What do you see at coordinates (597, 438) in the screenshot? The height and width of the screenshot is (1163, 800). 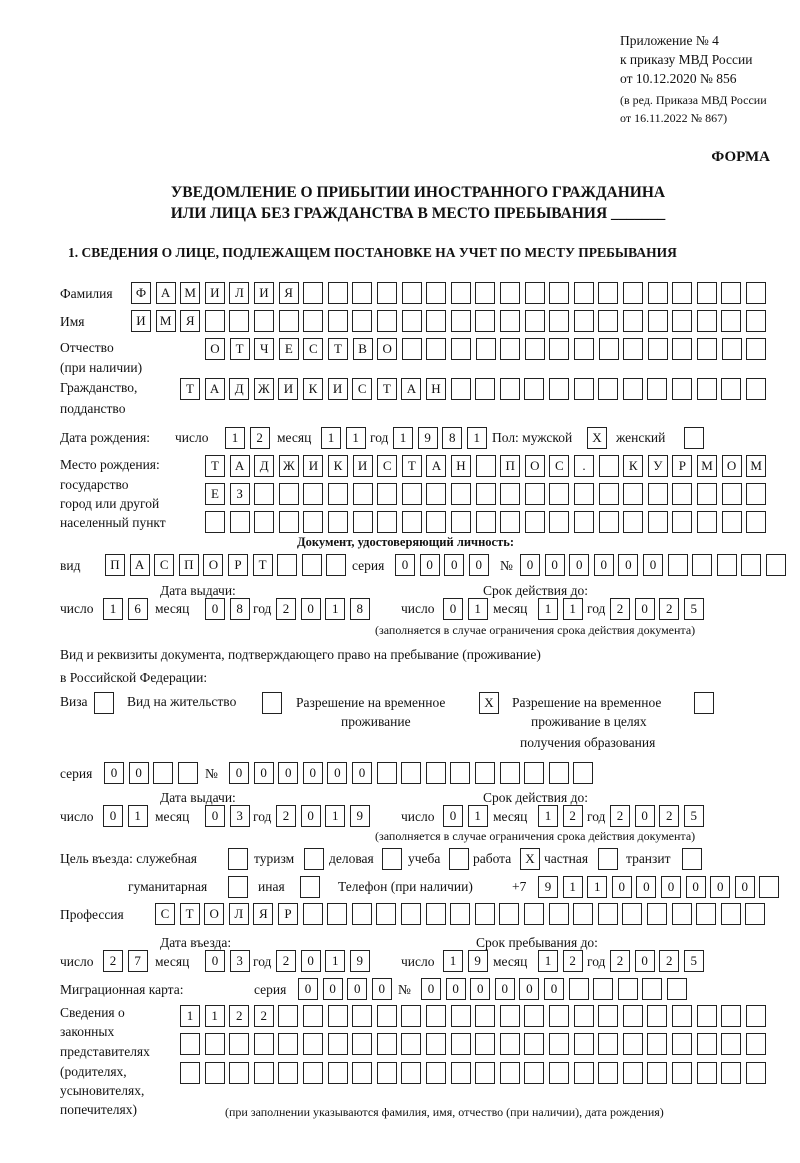 I see `char-box: X` at bounding box center [597, 438].